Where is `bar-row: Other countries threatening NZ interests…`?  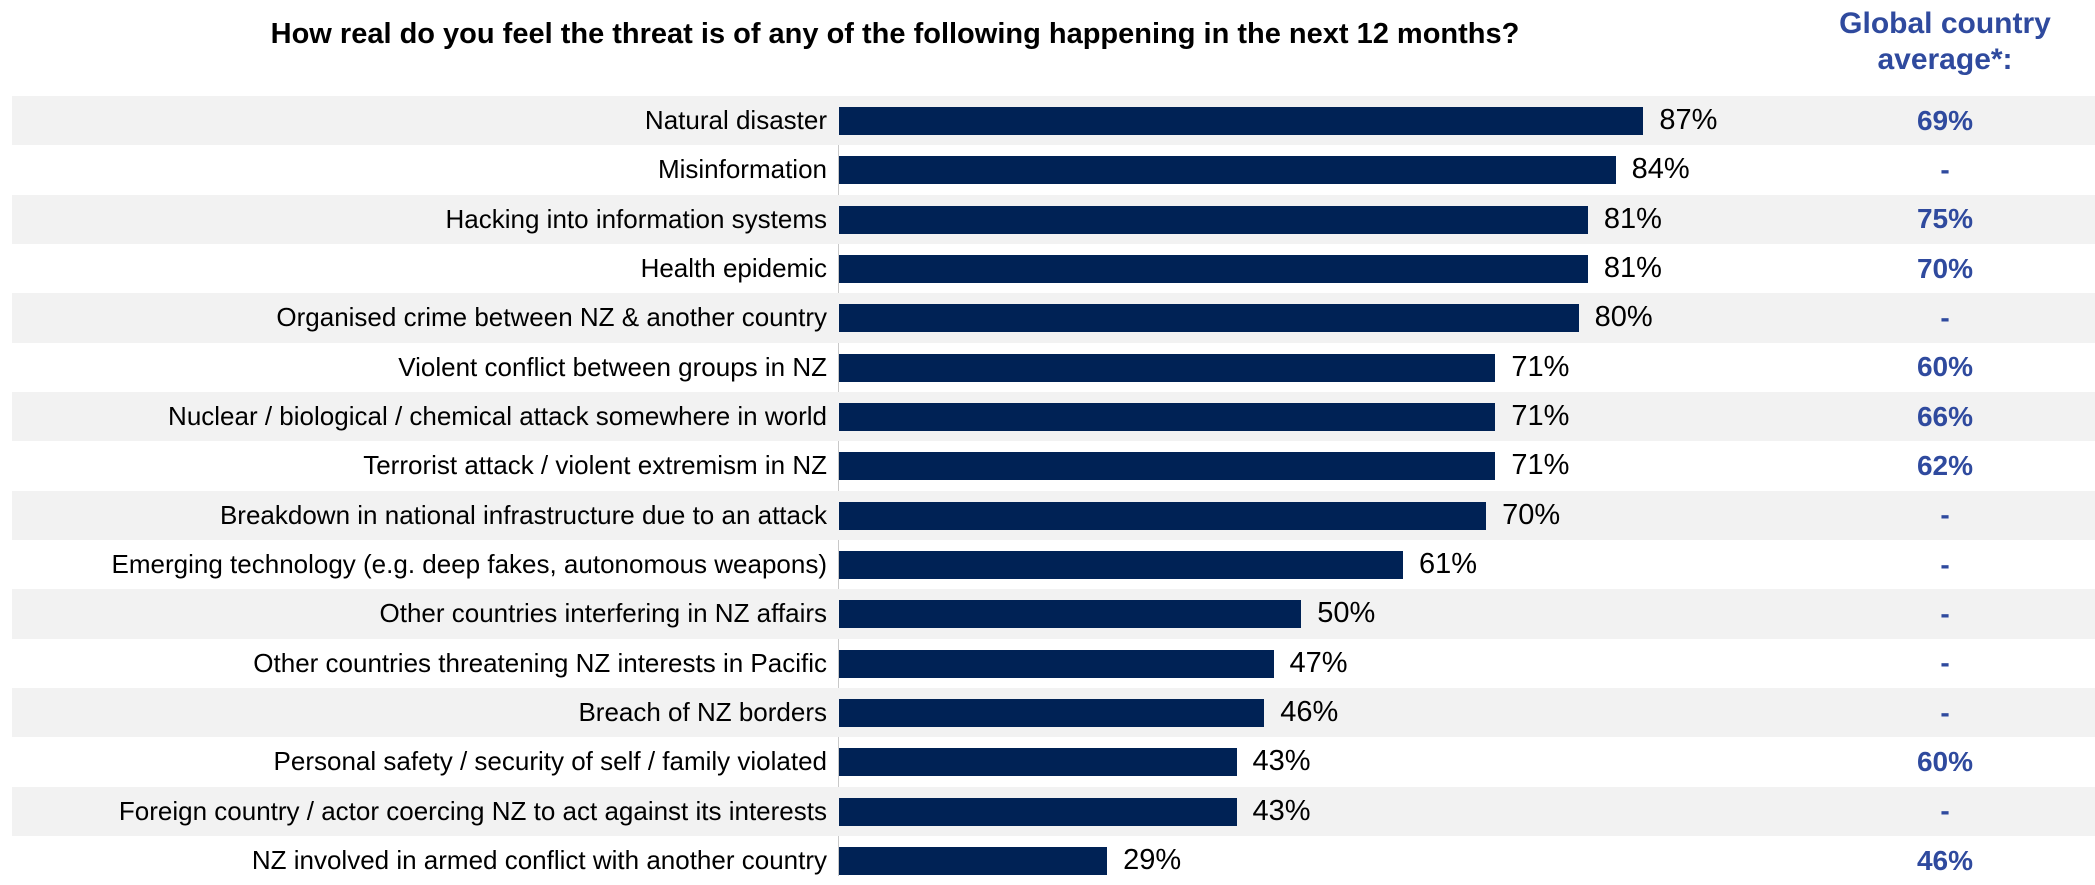 bar-row: Other countries threatening NZ interests… is located at coordinates (1053, 663).